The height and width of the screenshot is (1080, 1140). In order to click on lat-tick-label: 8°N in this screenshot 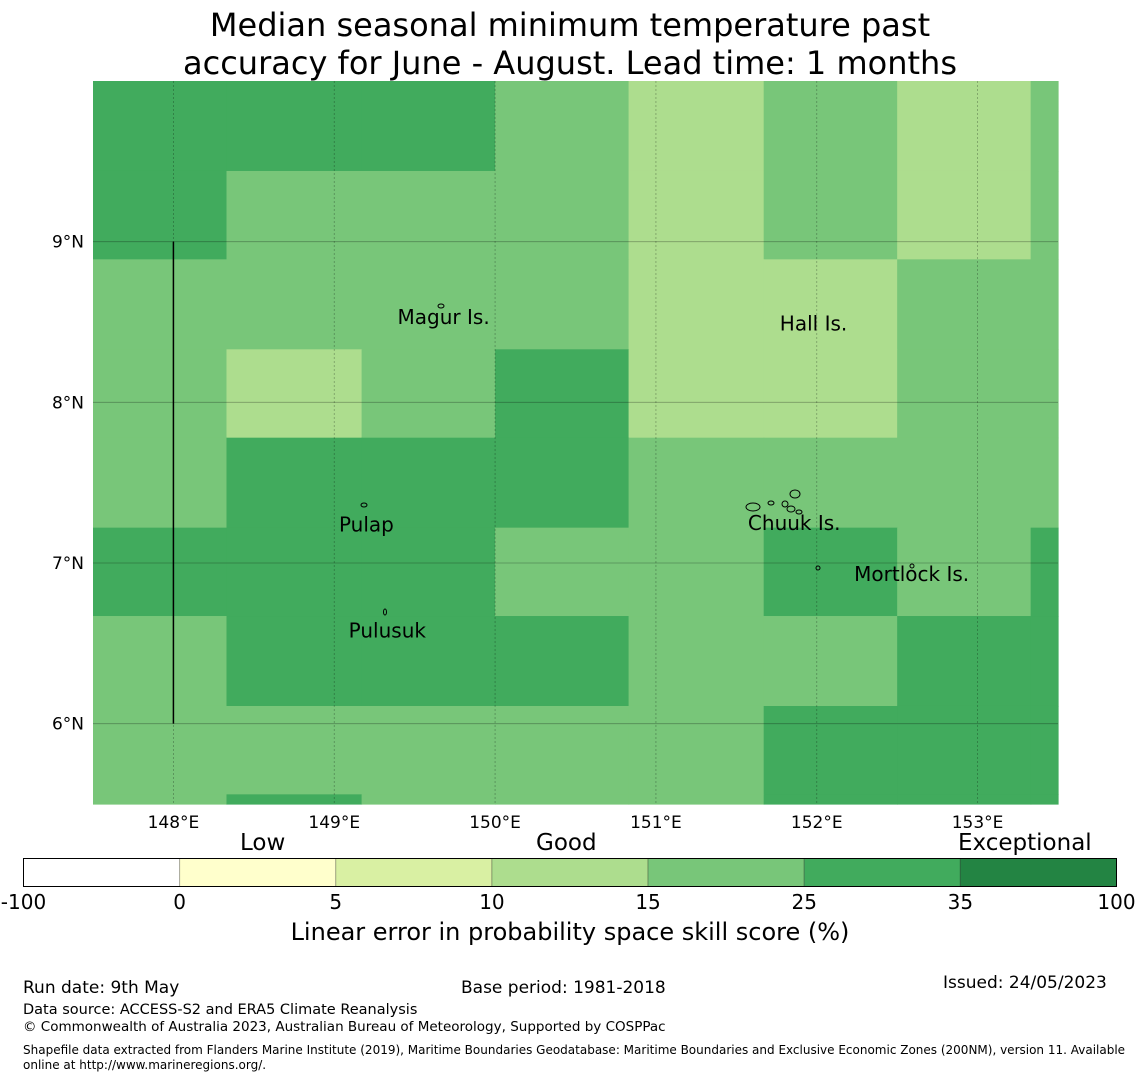, I will do `click(68, 403)`.